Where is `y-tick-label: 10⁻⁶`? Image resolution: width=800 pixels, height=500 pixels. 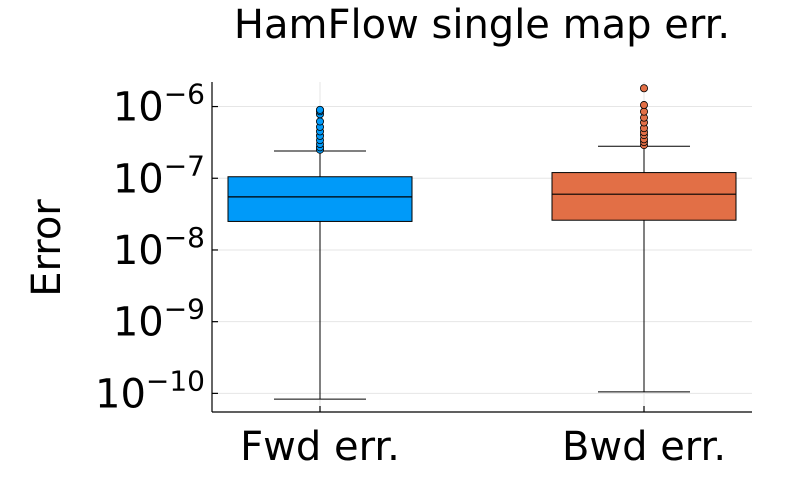 y-tick-label: 10⁻⁶ is located at coordinates (159, 104).